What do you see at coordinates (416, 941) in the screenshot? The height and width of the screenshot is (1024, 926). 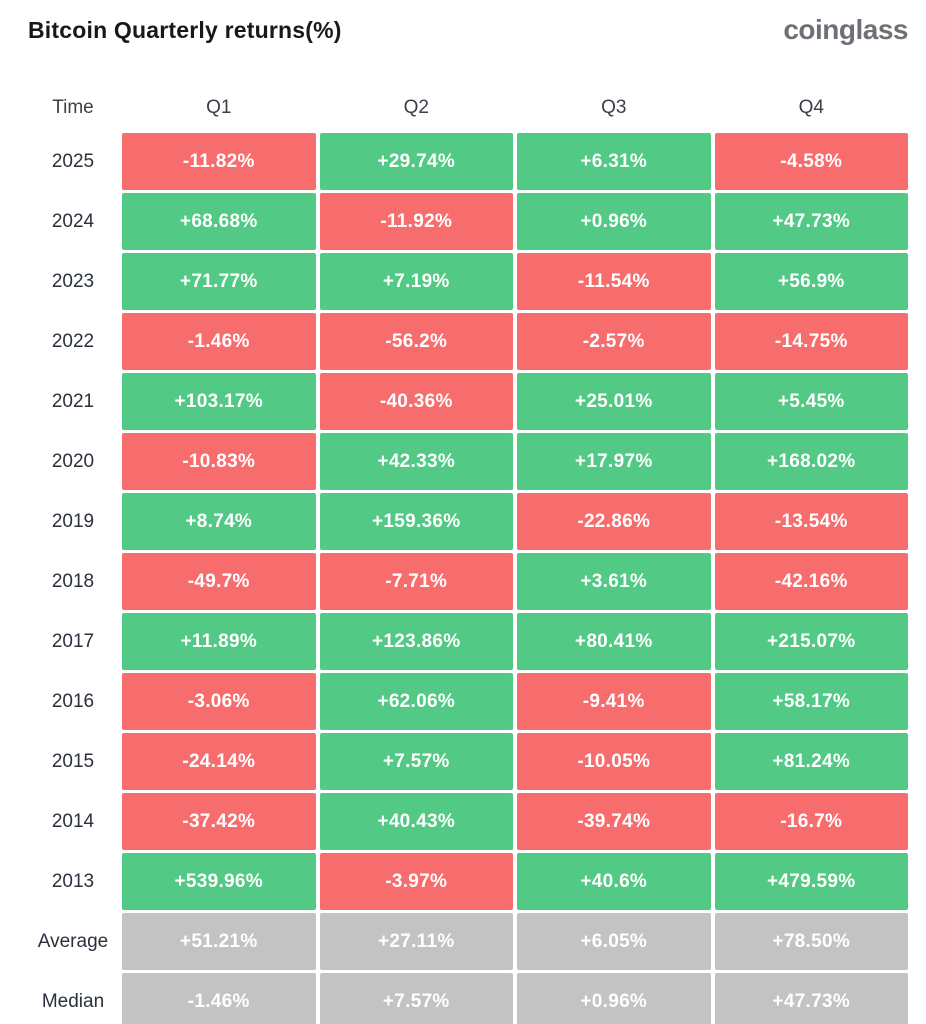 I see `return-cell-average-q2: +27.11%` at bounding box center [416, 941].